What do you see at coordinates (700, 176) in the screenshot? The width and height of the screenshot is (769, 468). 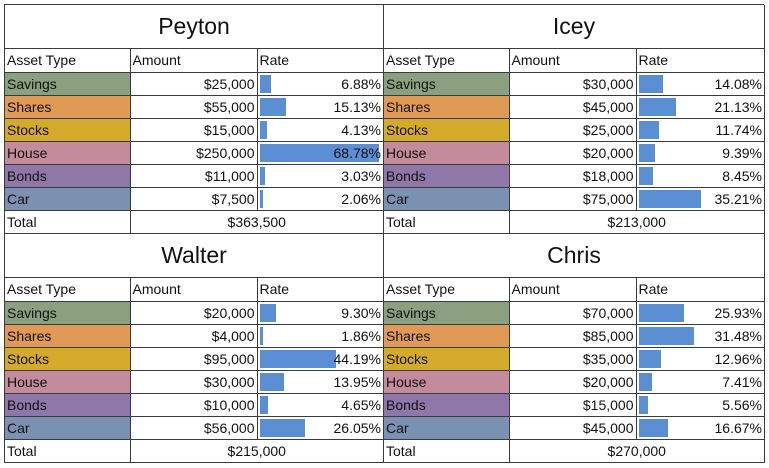 I see `rate-cell: 8.45%` at bounding box center [700, 176].